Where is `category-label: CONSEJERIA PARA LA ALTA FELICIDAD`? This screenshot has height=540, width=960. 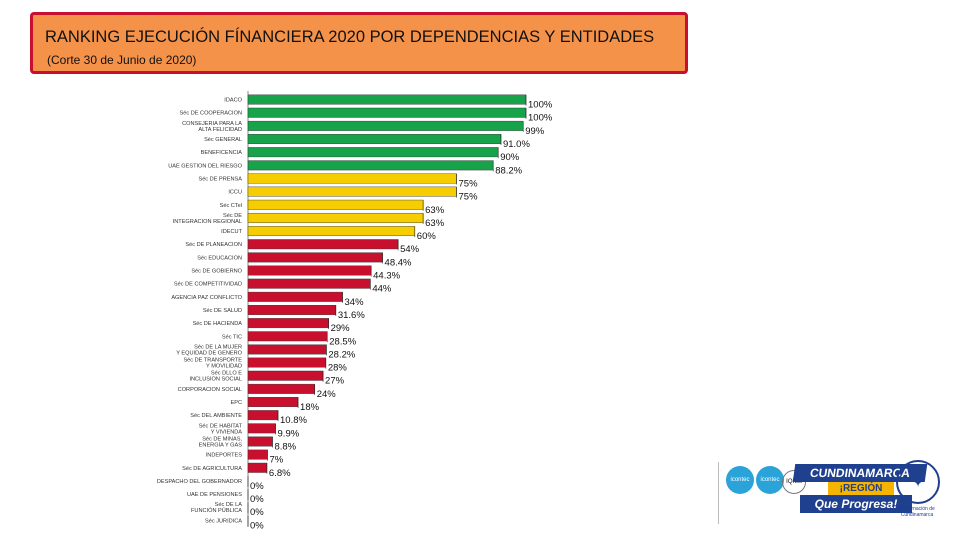 category-label: CONSEJERIA PARA LA ALTA FELICIDAD is located at coordinates (212, 127).